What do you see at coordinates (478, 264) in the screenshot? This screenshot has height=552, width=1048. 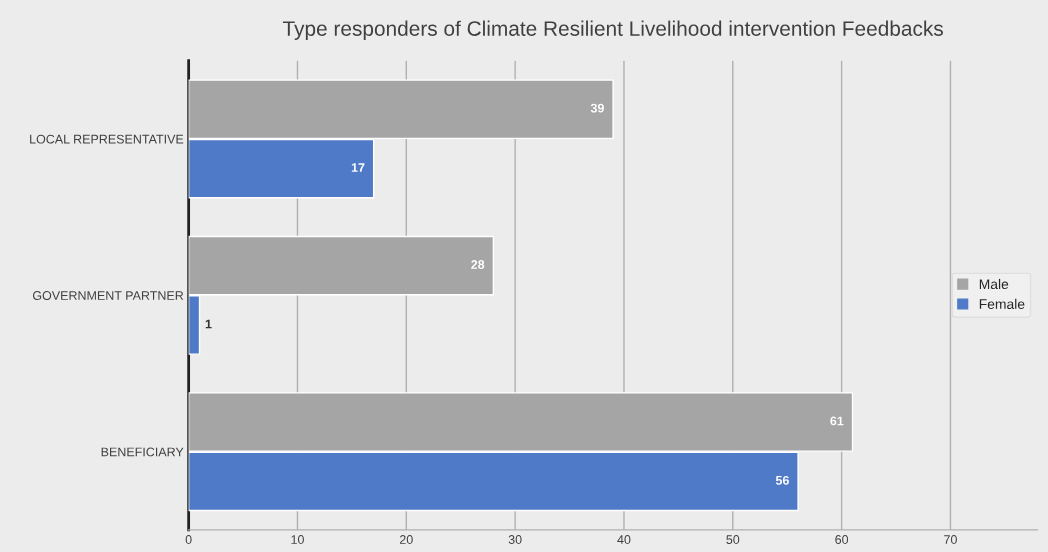 I see `data-label: 28` at bounding box center [478, 264].